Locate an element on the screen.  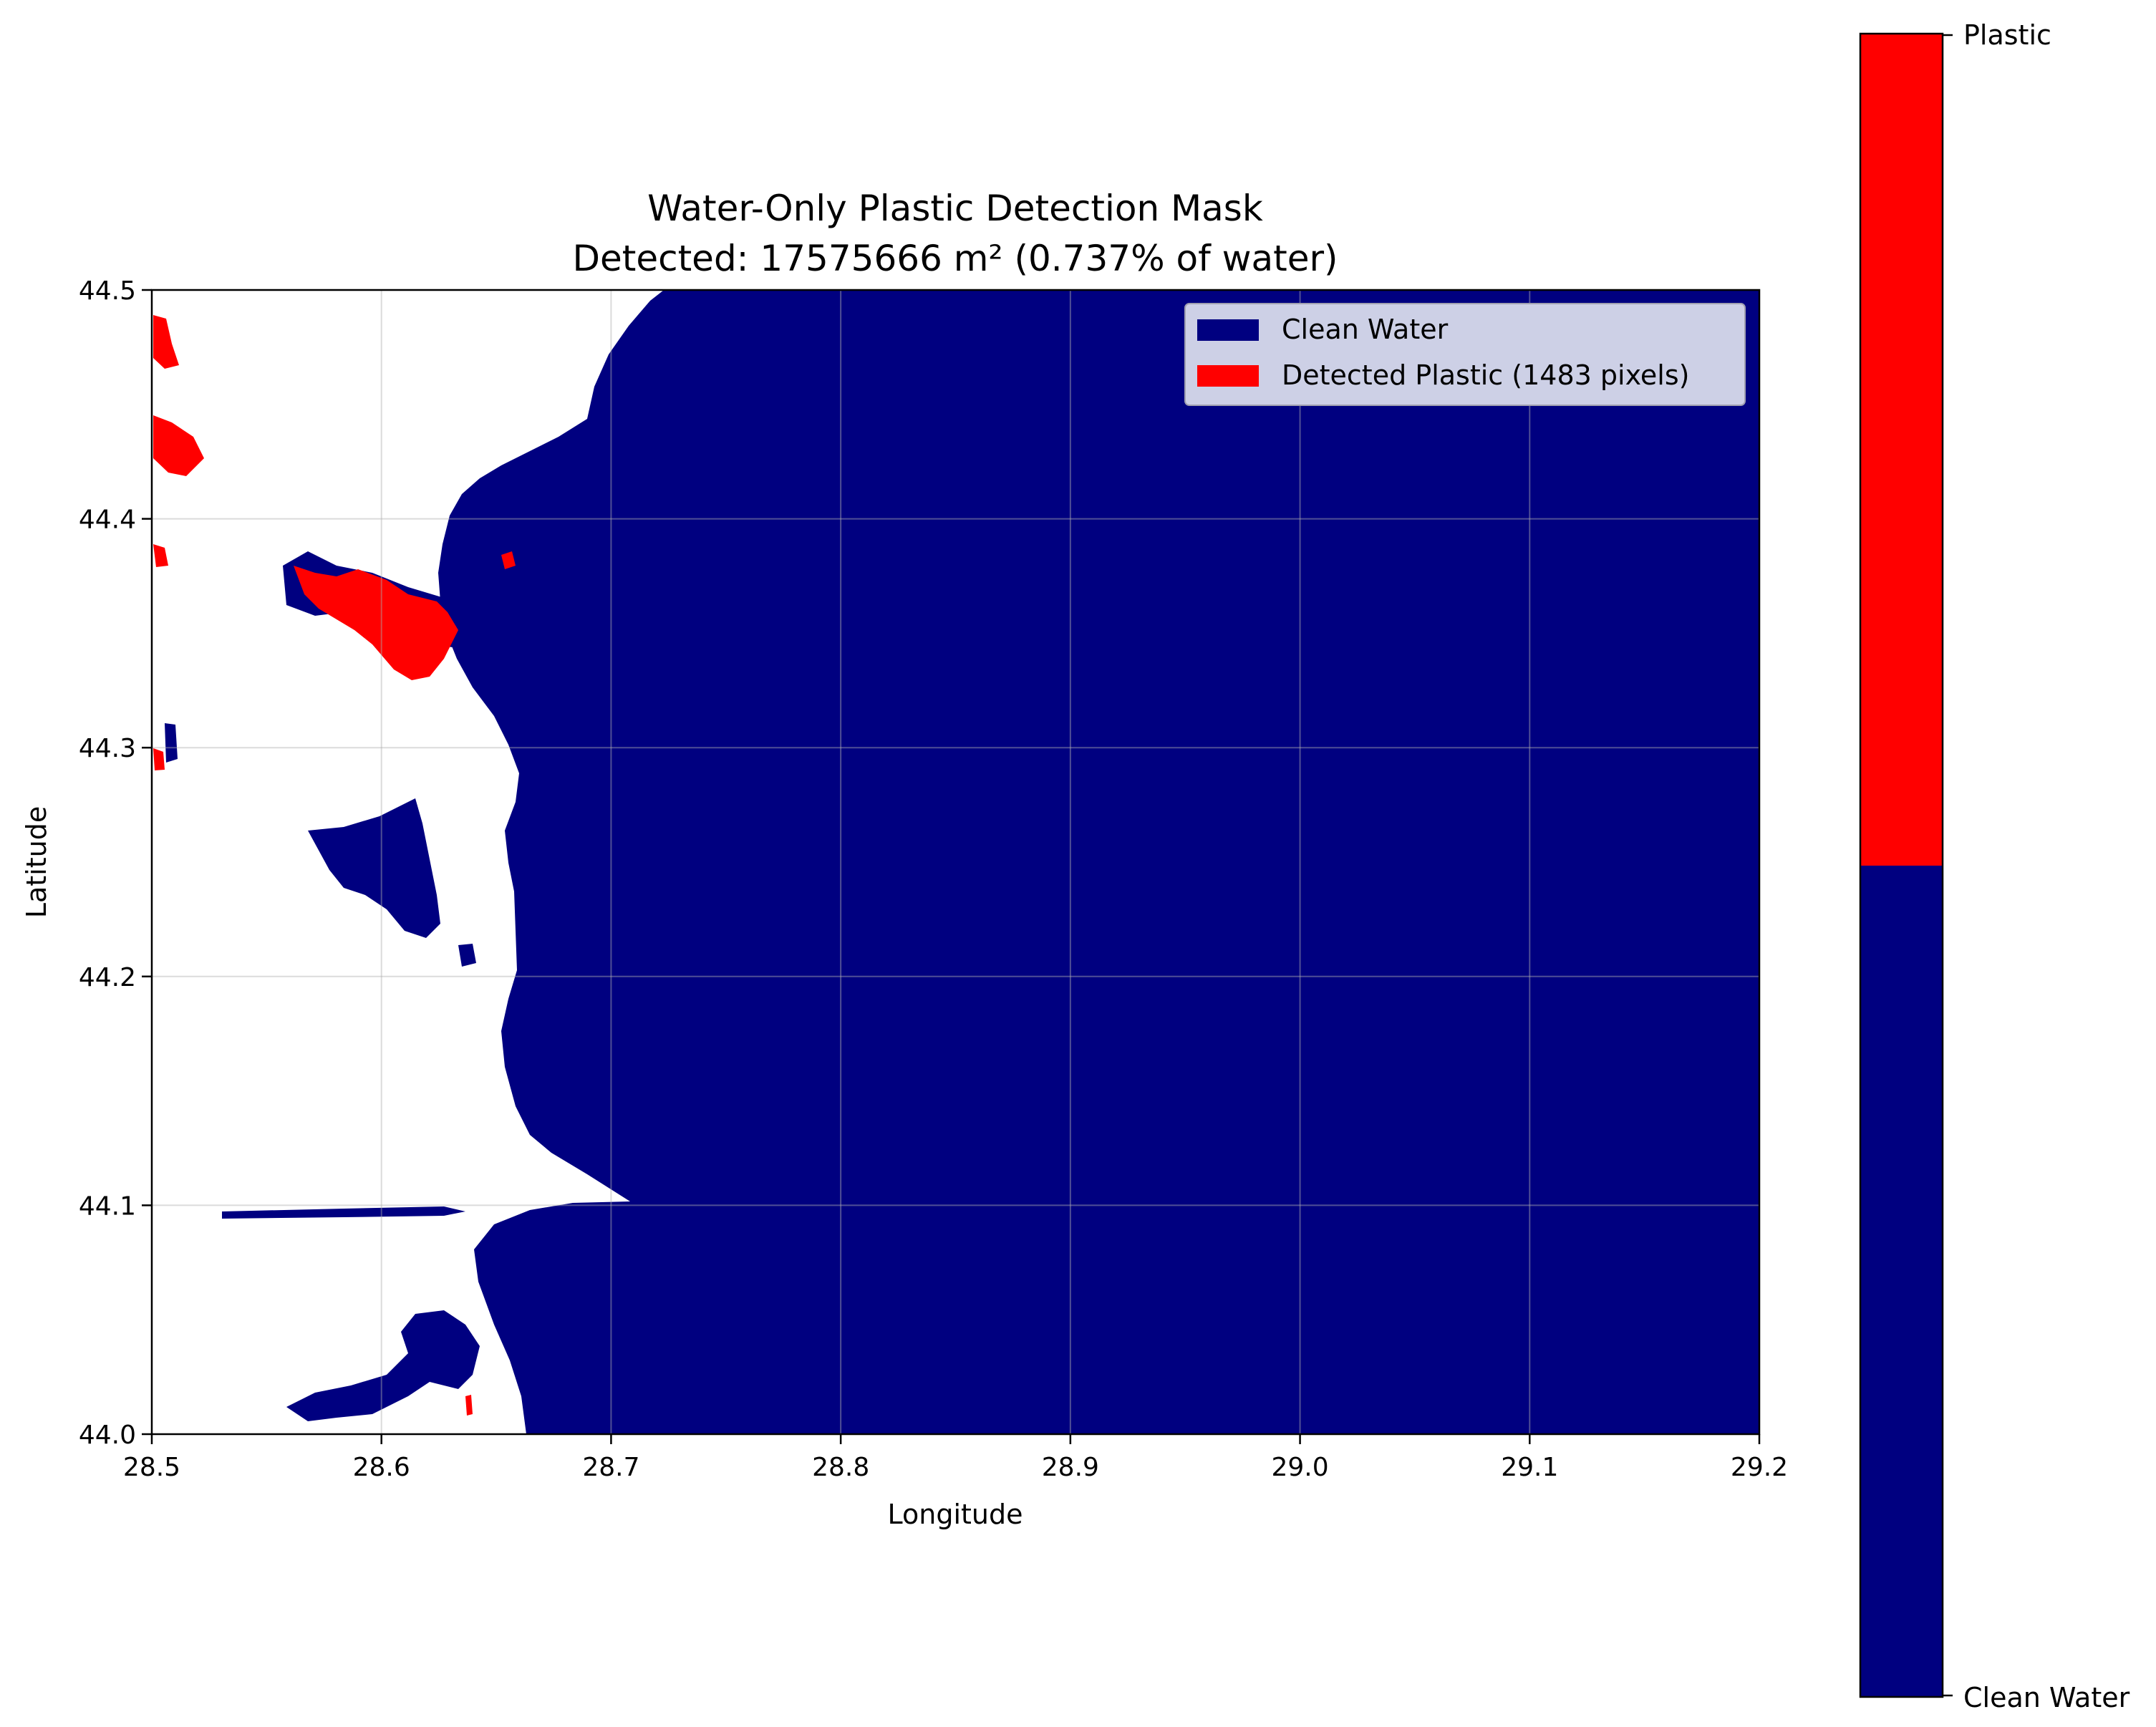
colorbar-clean-water-segment is located at coordinates (1901, 1281).